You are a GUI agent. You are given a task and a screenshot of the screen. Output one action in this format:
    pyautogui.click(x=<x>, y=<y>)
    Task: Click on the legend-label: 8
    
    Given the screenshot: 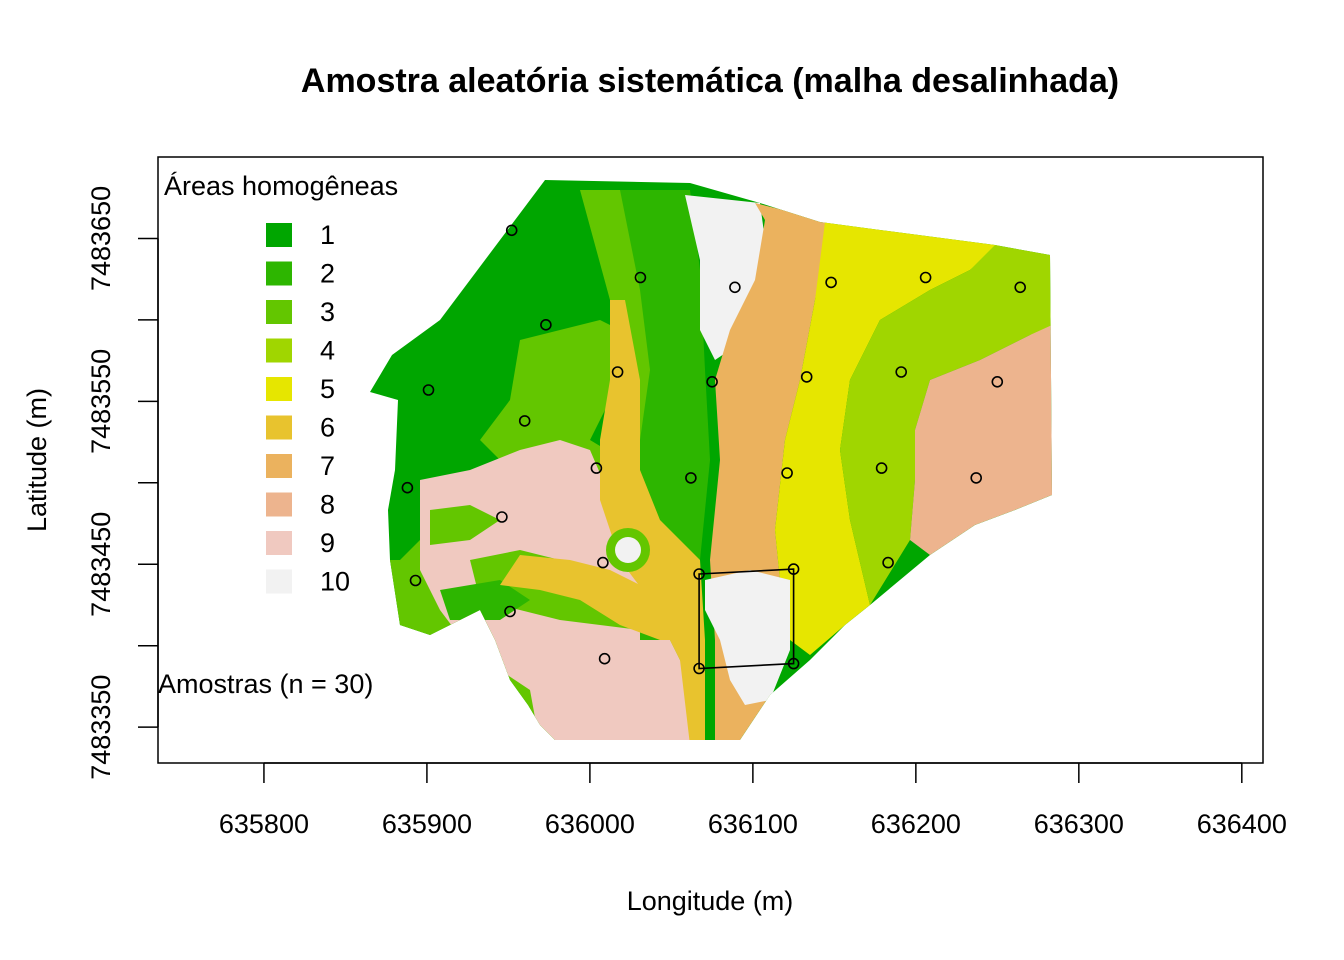 What is the action you would take?
    pyautogui.click(x=327, y=505)
    